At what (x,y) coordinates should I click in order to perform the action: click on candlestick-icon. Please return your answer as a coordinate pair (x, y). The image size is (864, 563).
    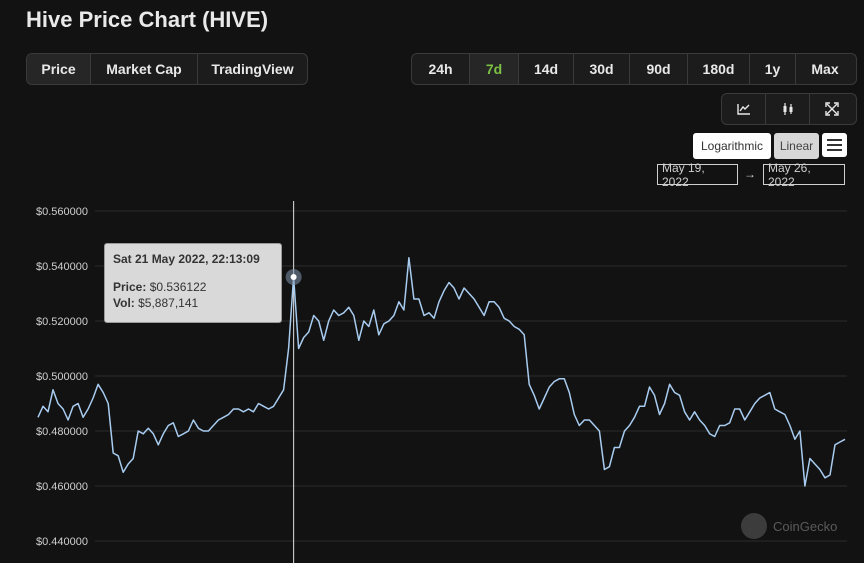
    Looking at the image, I should click on (788, 109).